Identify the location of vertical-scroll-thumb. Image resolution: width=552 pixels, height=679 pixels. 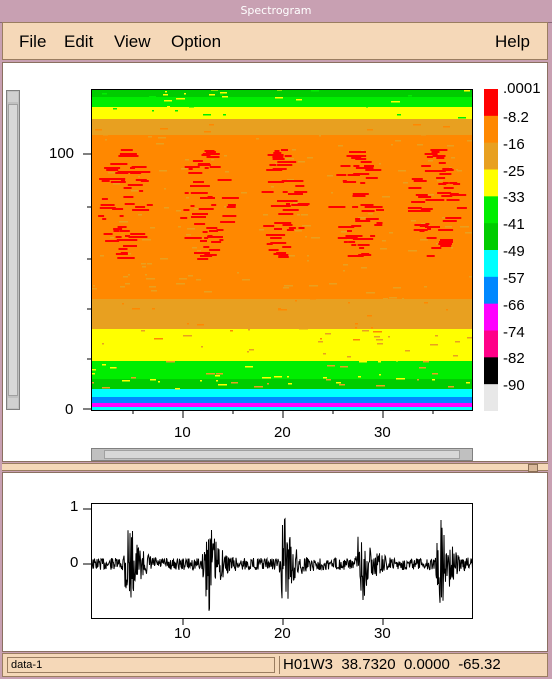
(13, 250).